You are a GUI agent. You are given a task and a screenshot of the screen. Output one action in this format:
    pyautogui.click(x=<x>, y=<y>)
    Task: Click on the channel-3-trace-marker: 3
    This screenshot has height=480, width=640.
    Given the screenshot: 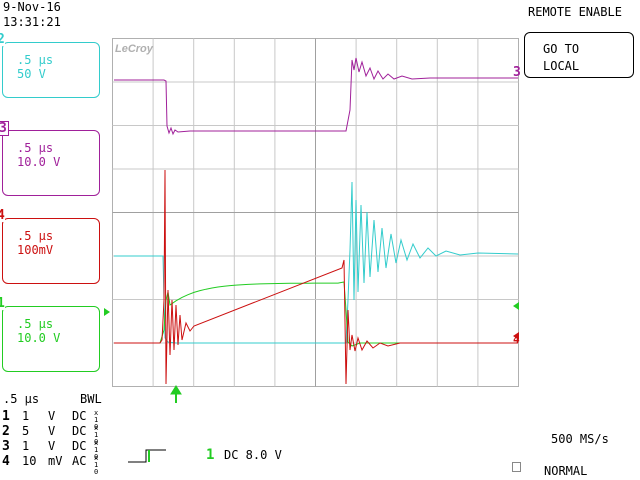 What is the action you would take?
    pyautogui.click(x=517, y=72)
    